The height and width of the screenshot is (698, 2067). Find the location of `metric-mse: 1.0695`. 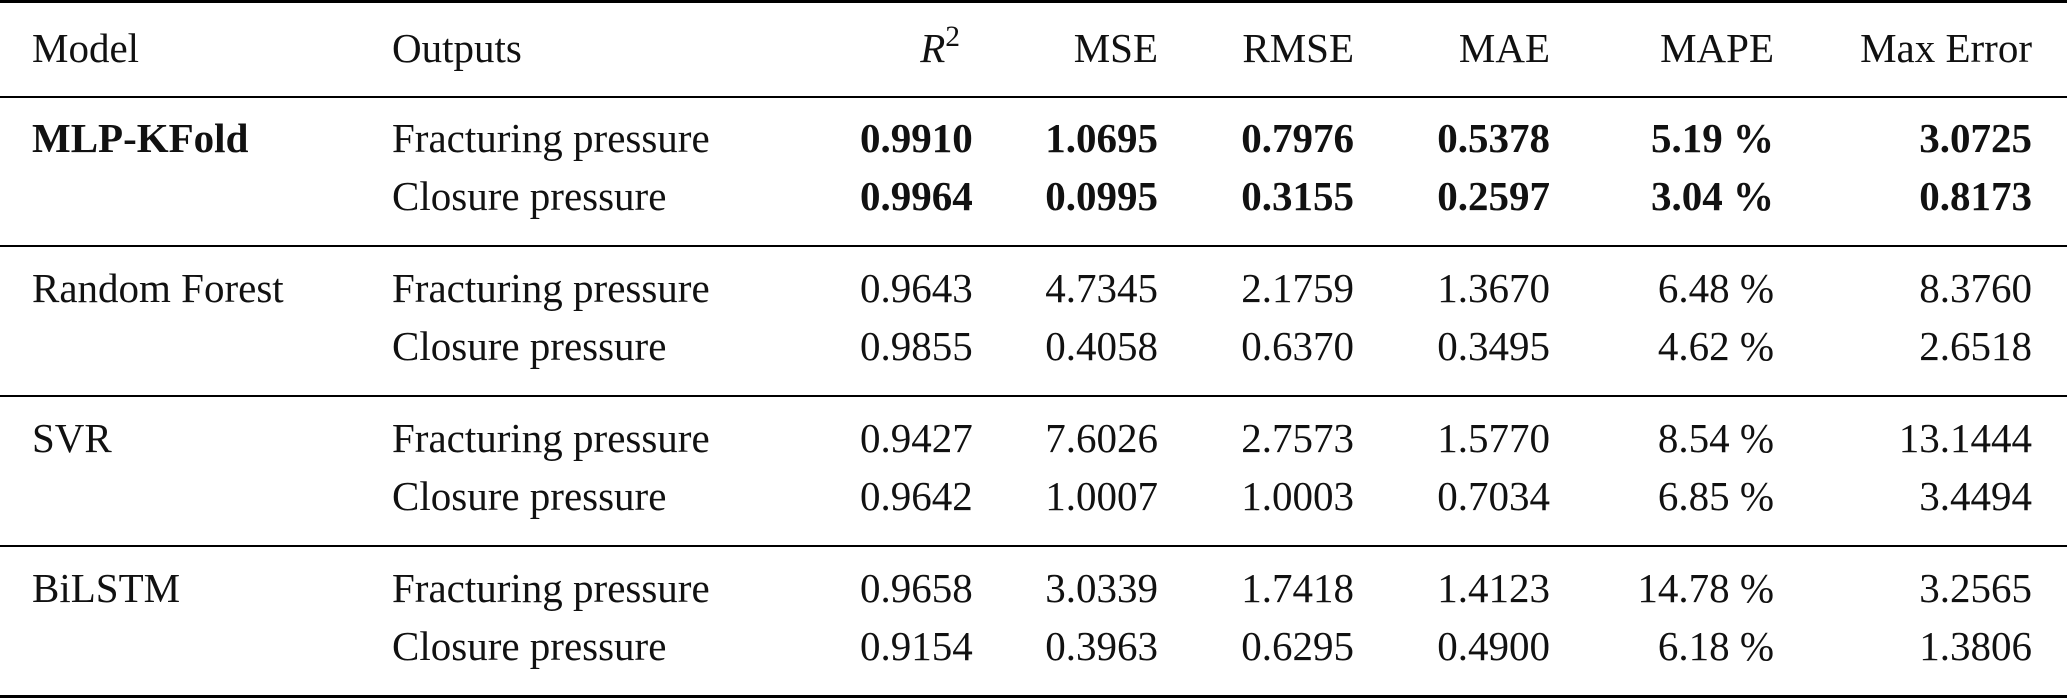

metric-mse: 1.0695 is located at coordinates (1101, 138).